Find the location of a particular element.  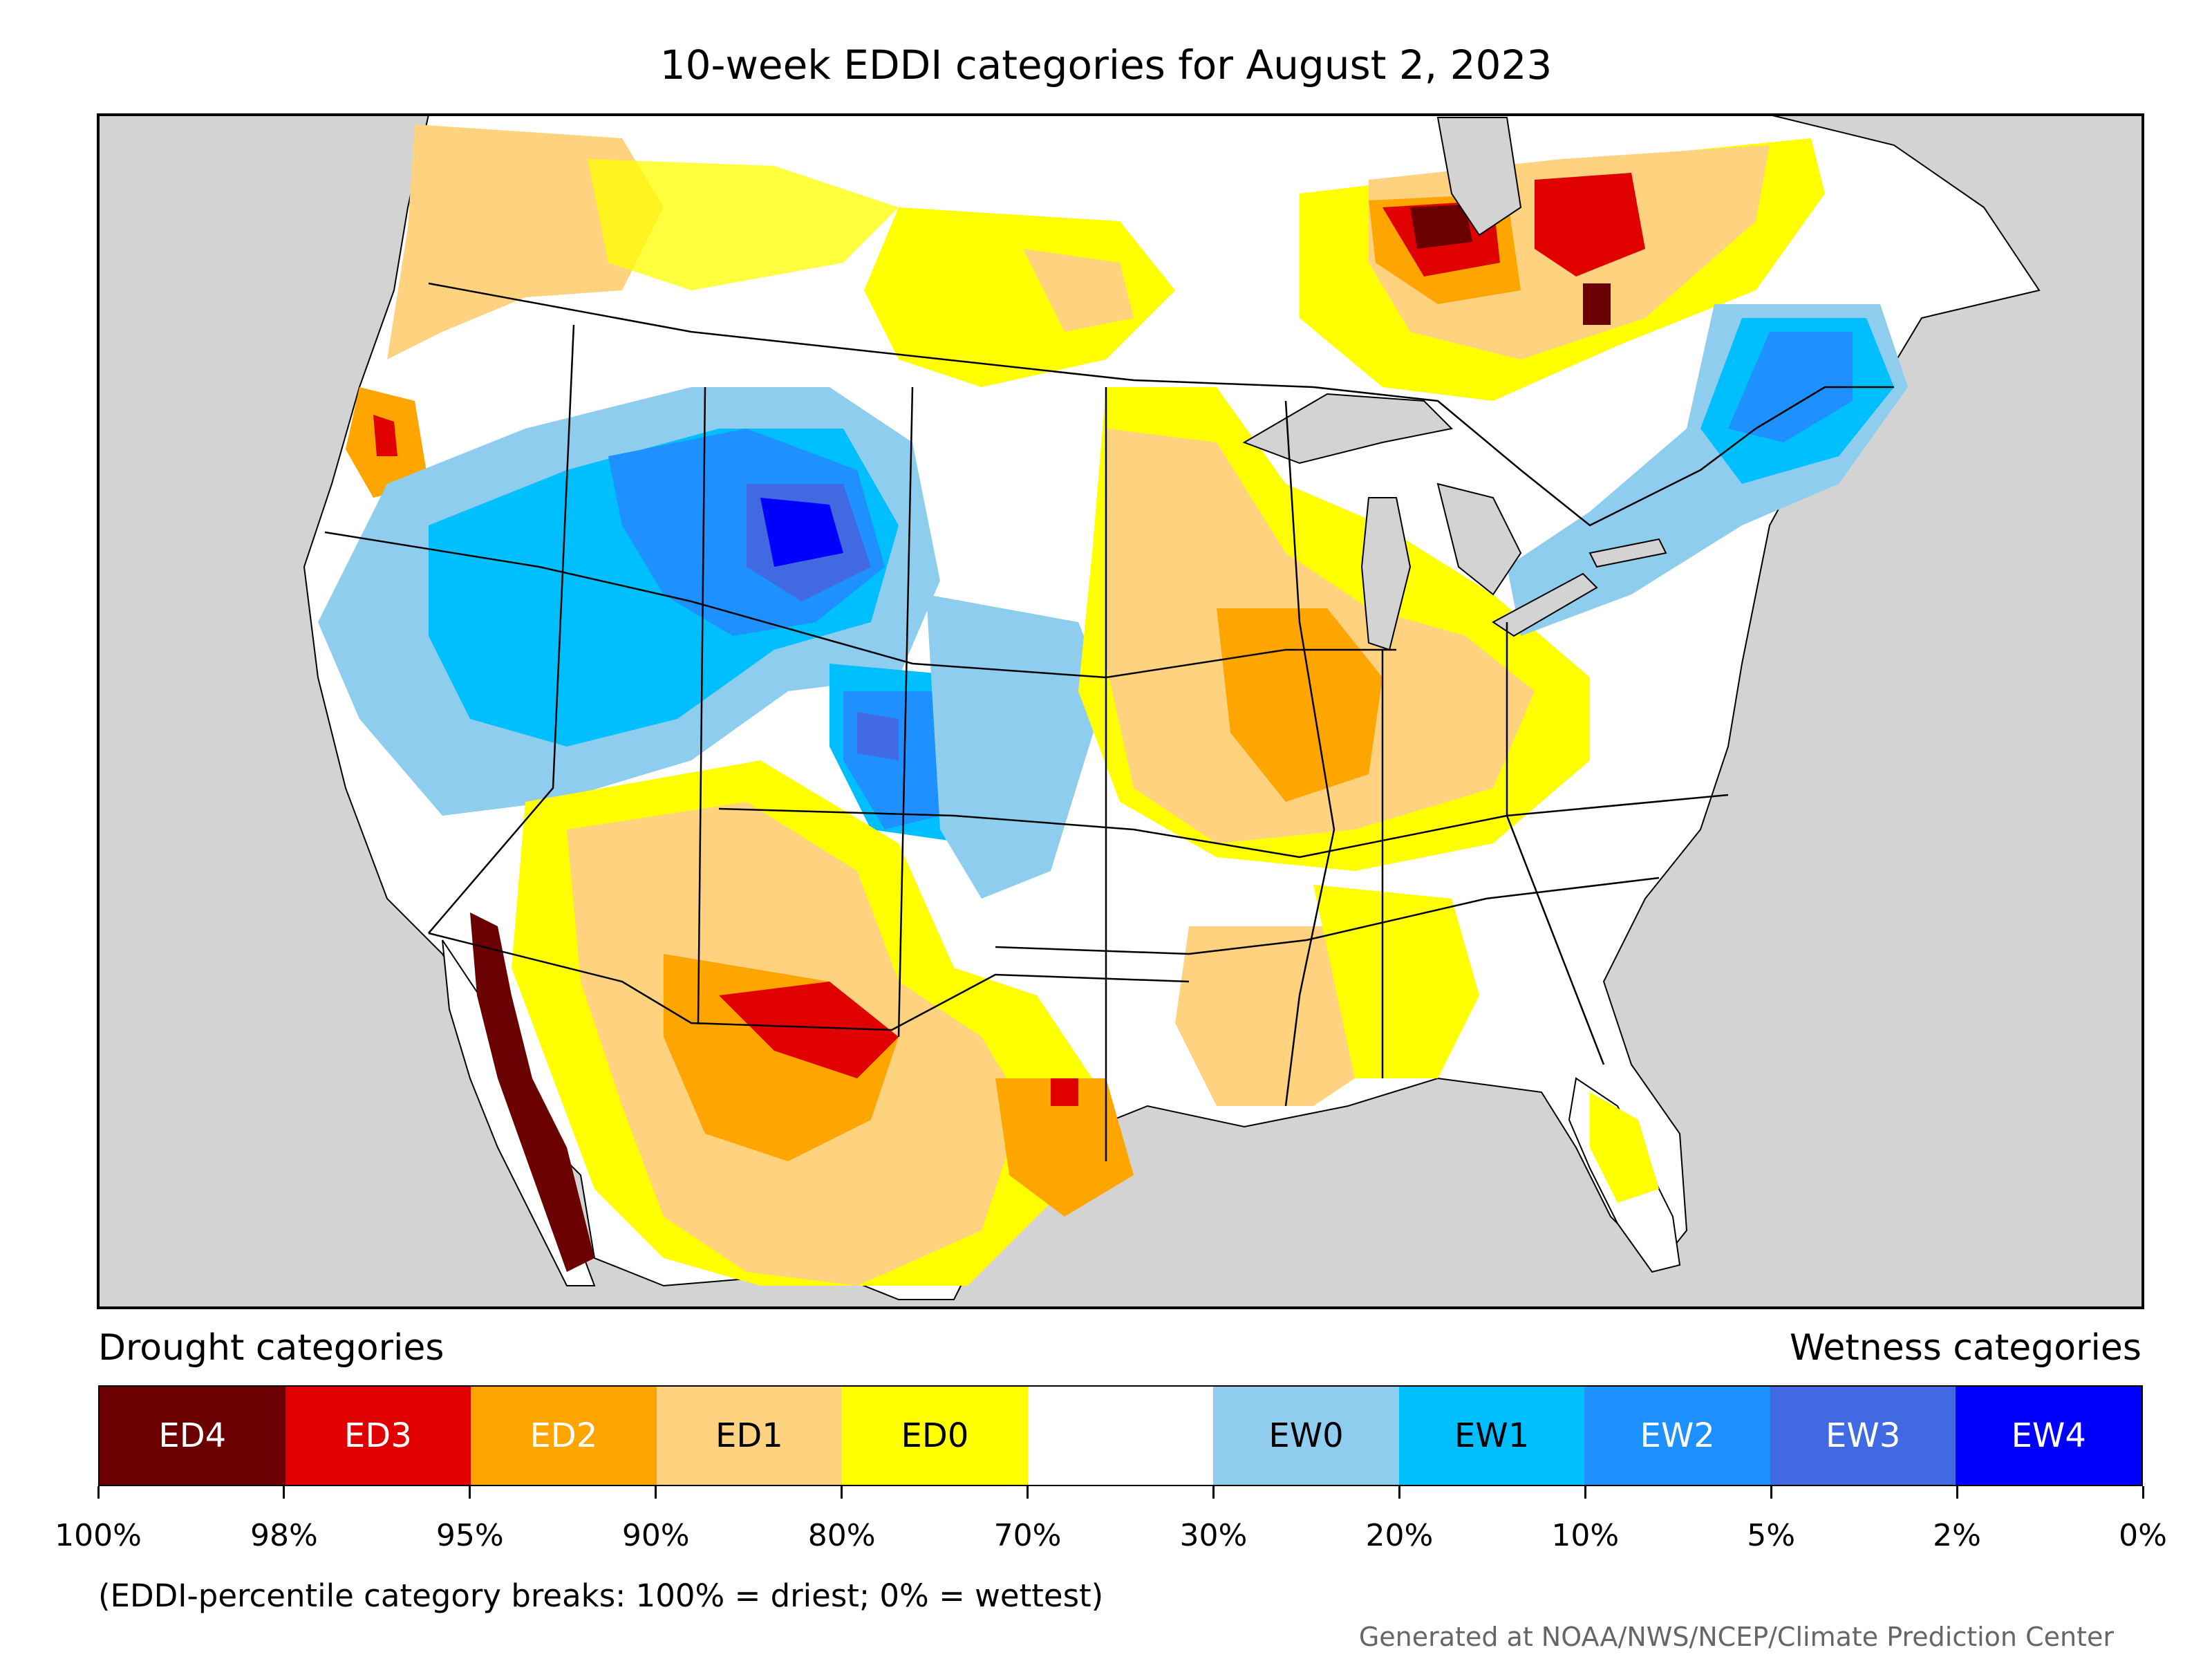

legend-swatch-ed2: ED2 is located at coordinates (564, 1436).